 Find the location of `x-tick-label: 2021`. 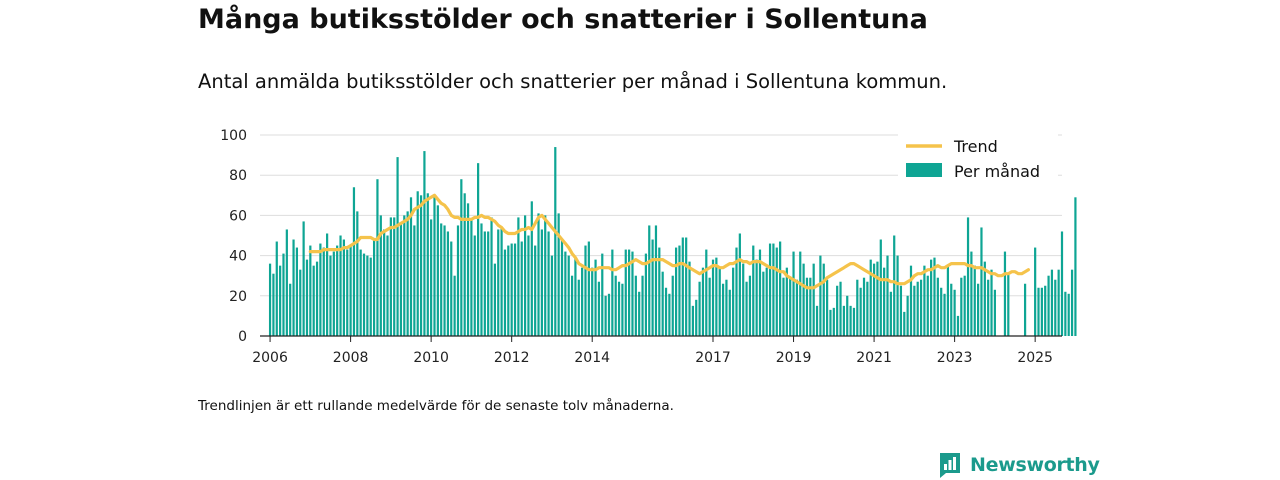

x-tick-label: 2021 is located at coordinates (874, 358).